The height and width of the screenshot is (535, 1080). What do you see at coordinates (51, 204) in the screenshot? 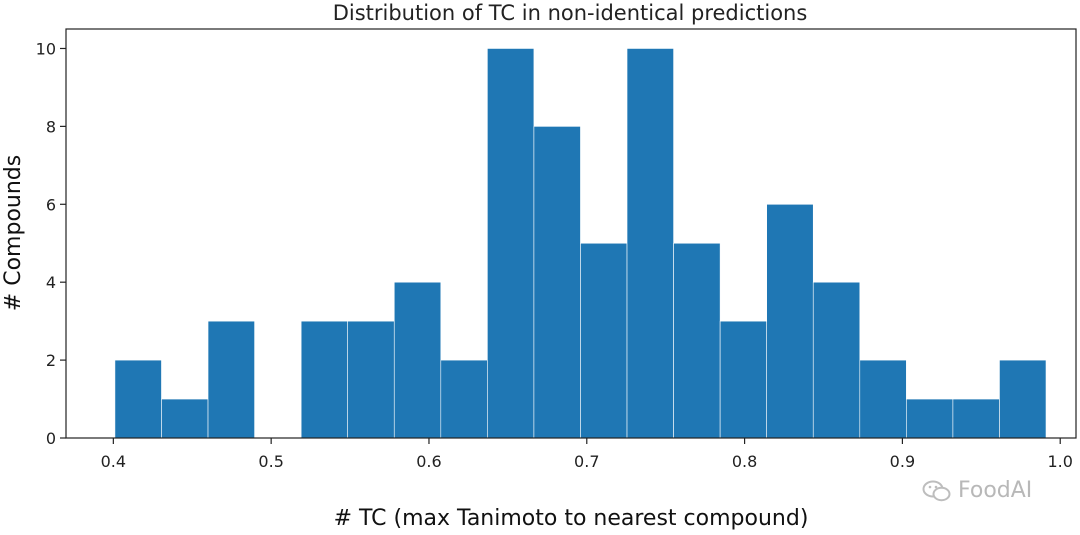
I see `y-tick-label: 6` at bounding box center [51, 204].